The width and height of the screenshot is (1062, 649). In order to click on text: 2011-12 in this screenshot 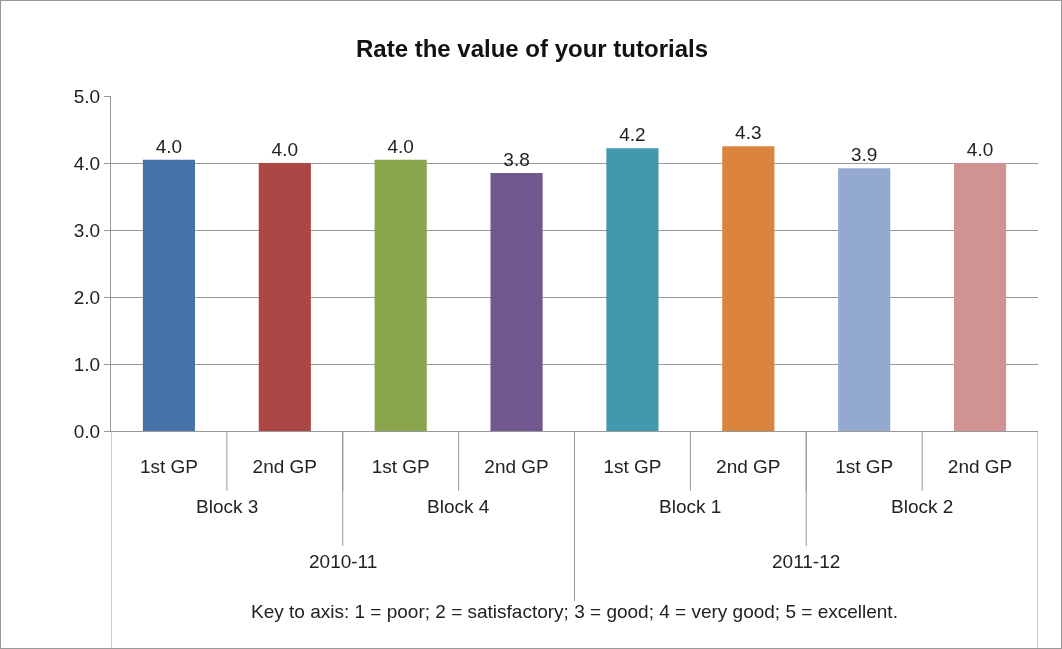, I will do `click(806, 561)`.